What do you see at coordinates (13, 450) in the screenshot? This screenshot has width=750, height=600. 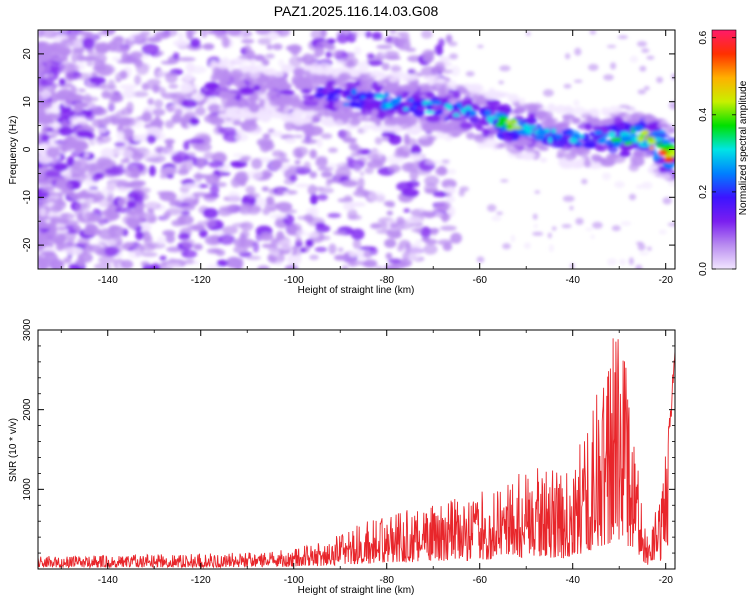 I see `snr-y-axis-label: SNR (10 * v/v)` at bounding box center [13, 450].